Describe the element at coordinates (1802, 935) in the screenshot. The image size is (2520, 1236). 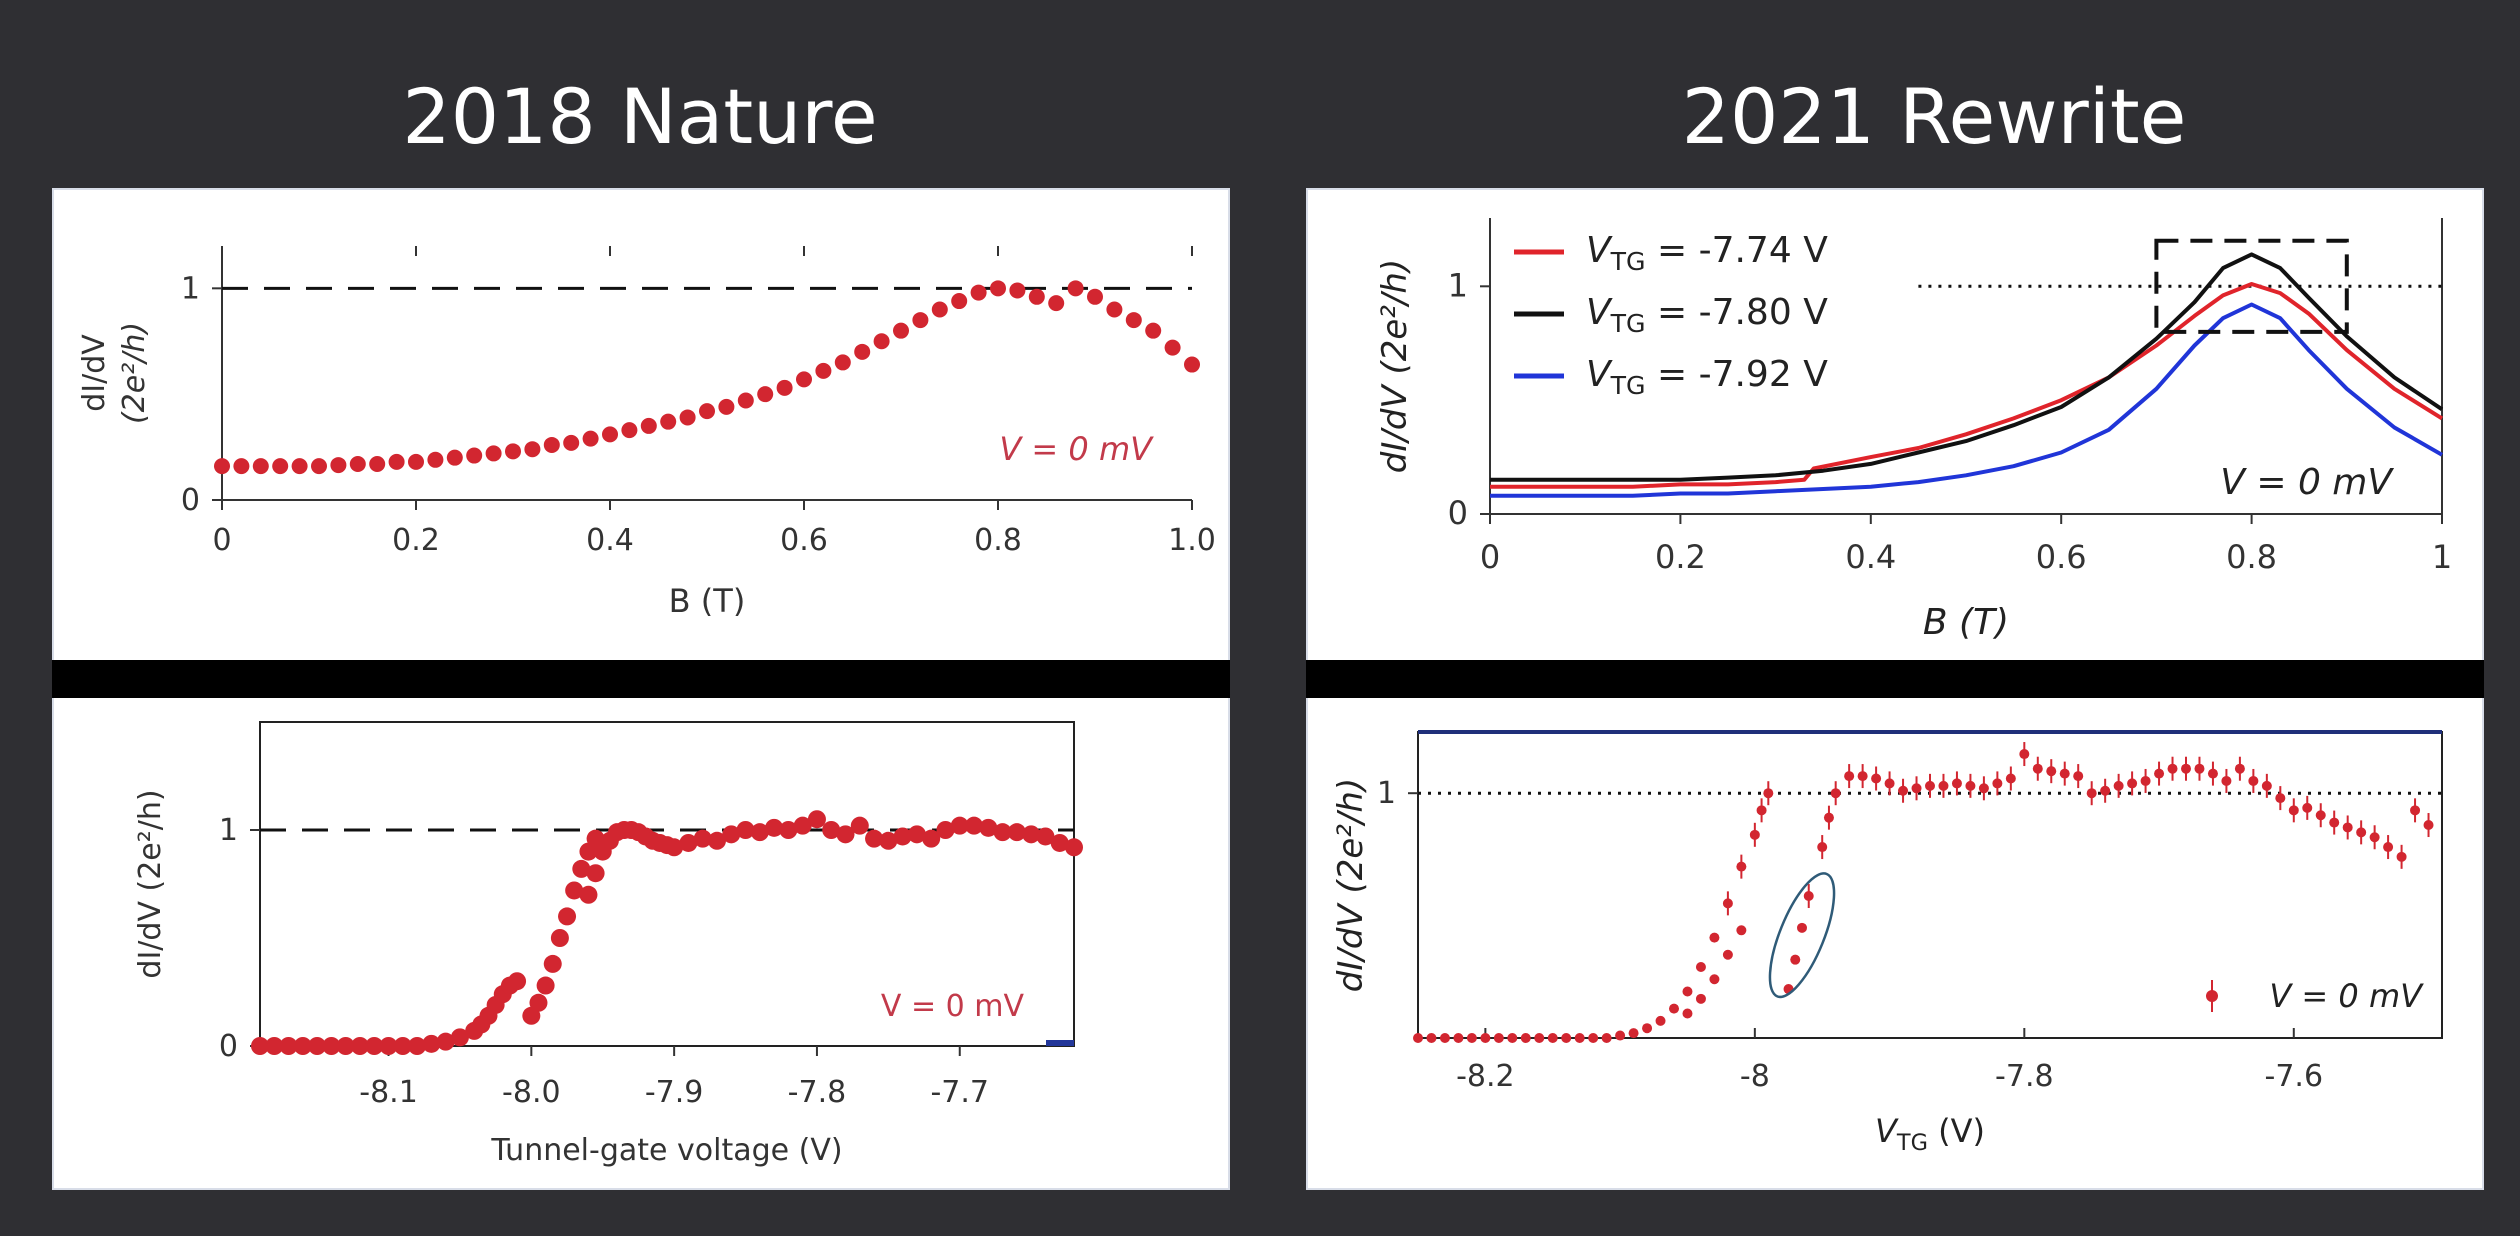
I see `highlight-ellipse` at that location.